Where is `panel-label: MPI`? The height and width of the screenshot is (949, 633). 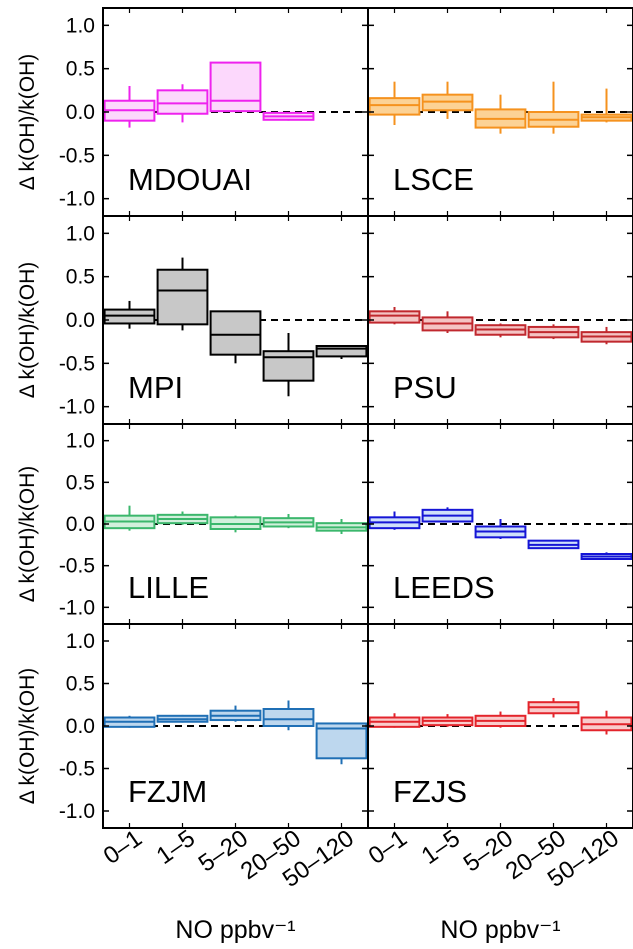
panel-label: MPI is located at coordinates (155, 387).